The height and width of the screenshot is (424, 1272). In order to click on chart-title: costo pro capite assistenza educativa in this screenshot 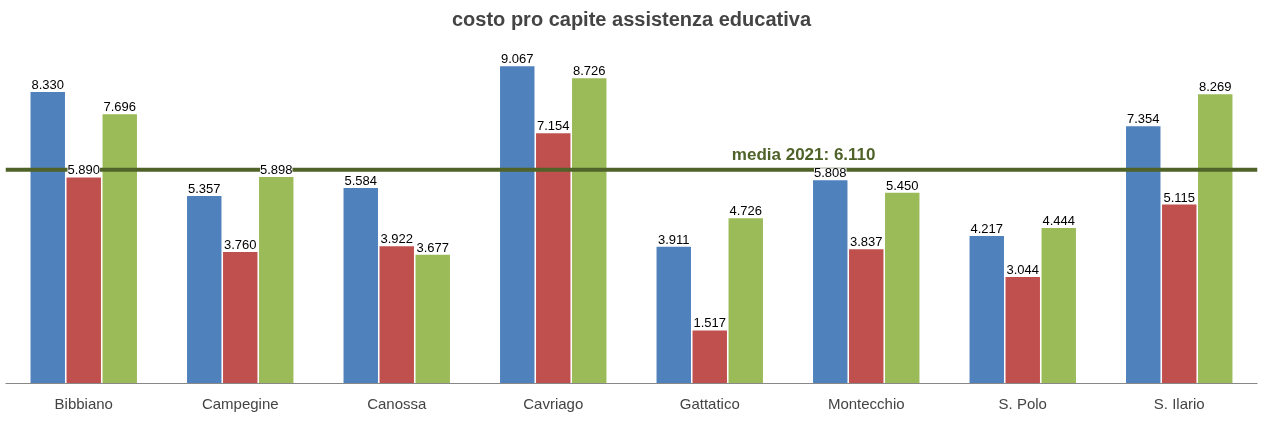, I will do `click(631, 18)`.